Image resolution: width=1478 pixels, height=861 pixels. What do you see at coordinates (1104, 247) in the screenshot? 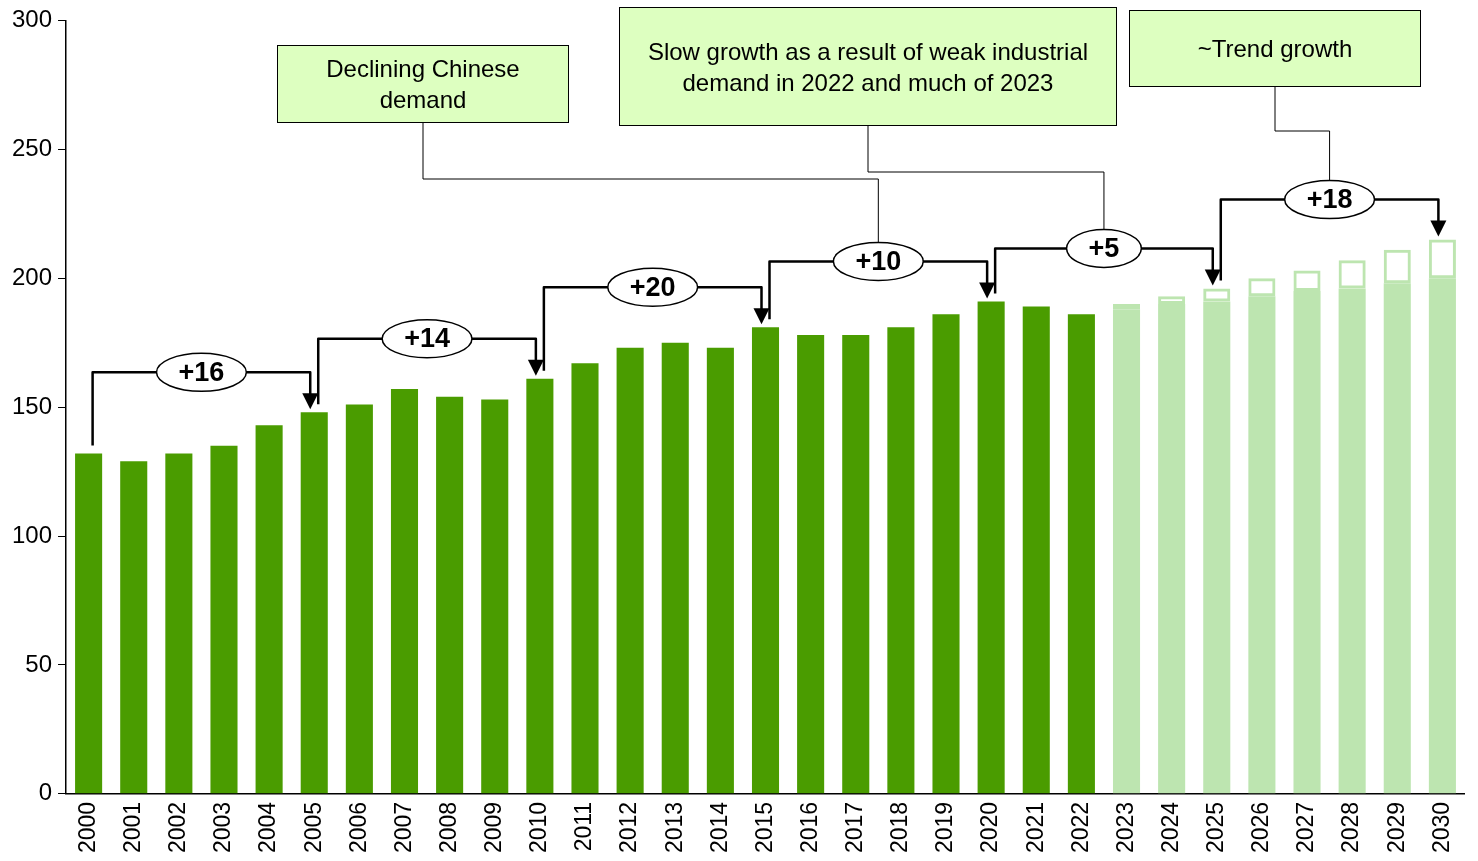
I see `annotation: +5` at bounding box center [1104, 247].